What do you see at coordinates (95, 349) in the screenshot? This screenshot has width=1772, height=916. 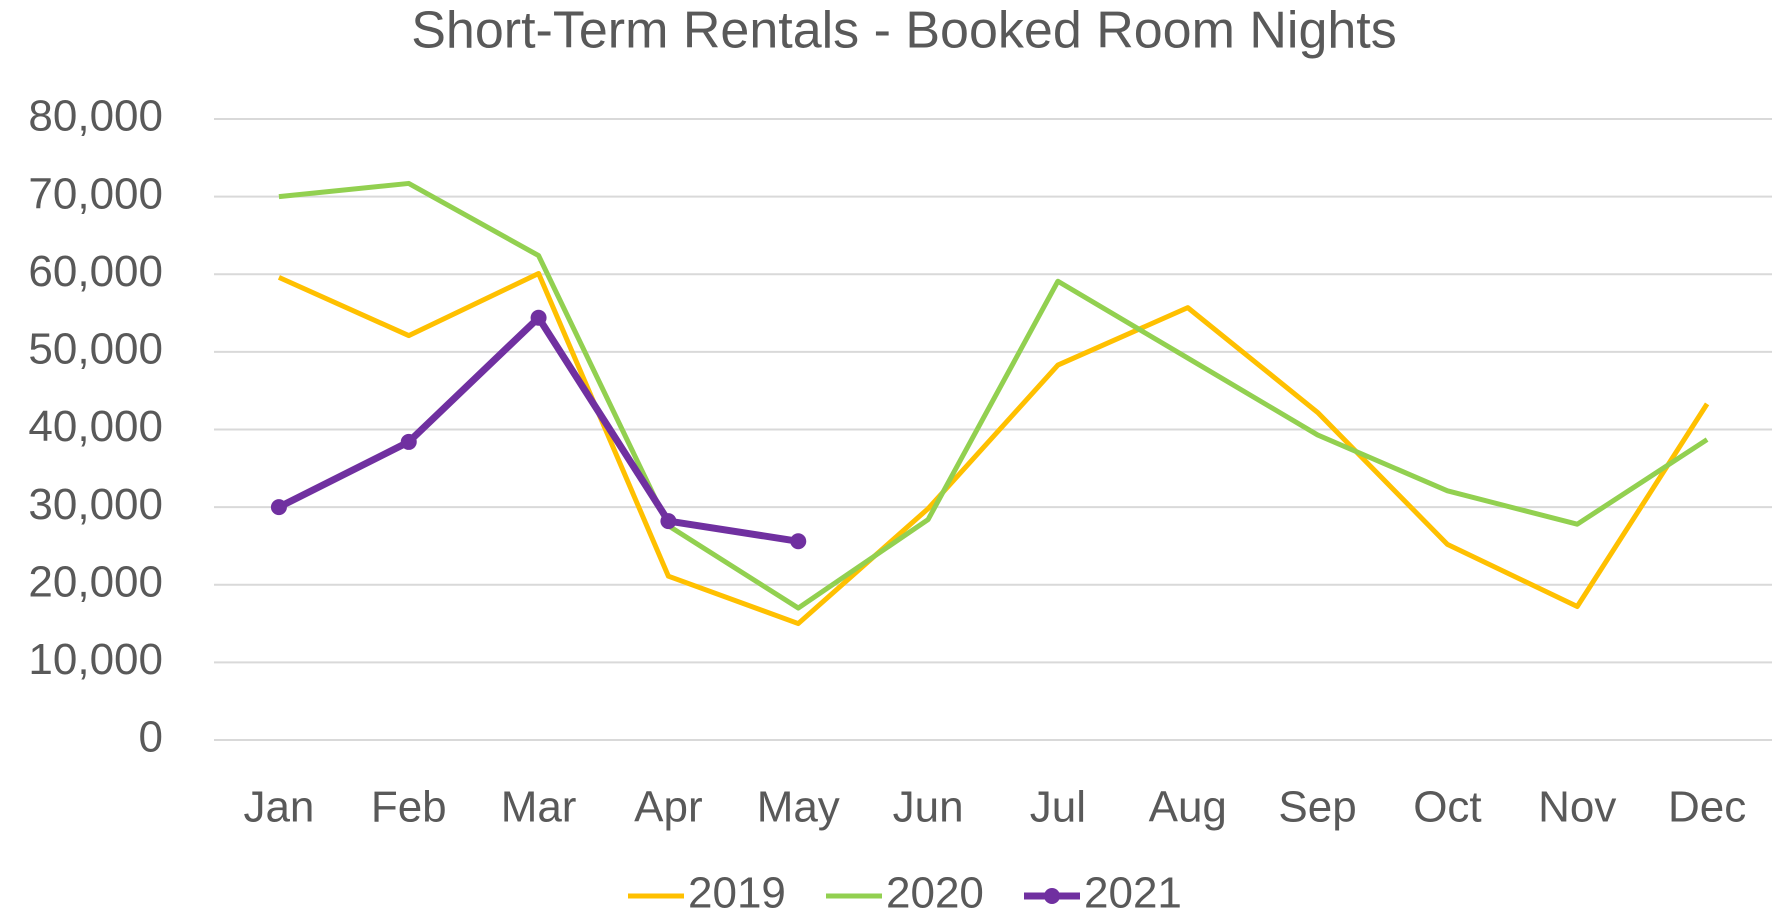 I see `y-tick-label: 50,000` at bounding box center [95, 349].